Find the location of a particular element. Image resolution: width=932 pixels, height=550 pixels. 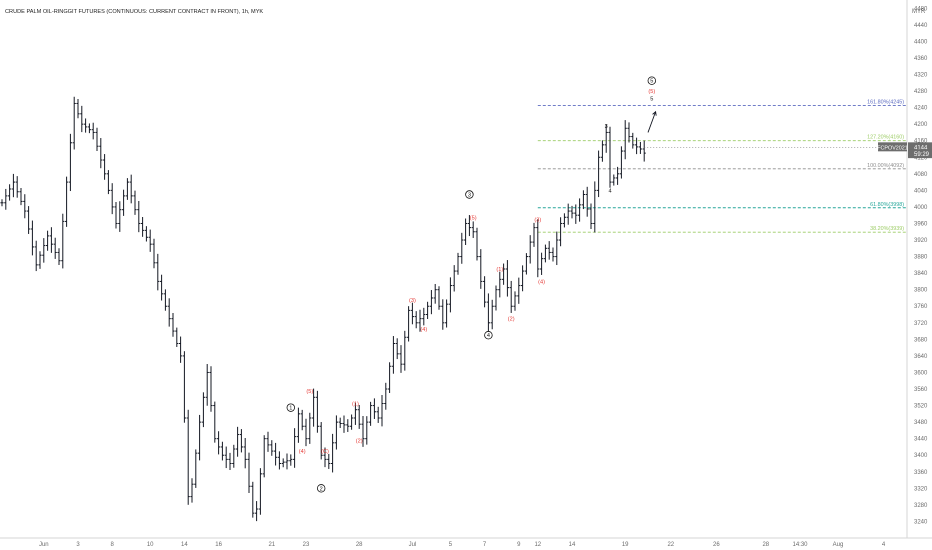

svg-text: (1) is located at coordinates (355, 405).